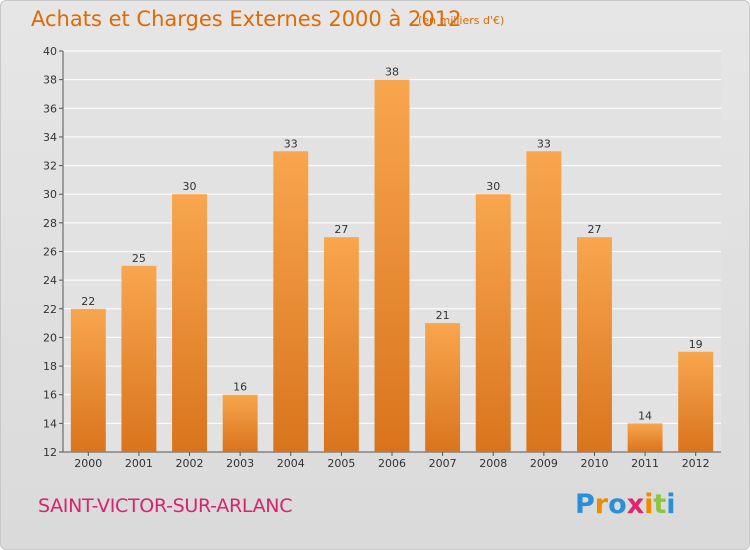  Describe the element at coordinates (139, 463) in the screenshot. I see `x-tick-label: 2001` at that location.